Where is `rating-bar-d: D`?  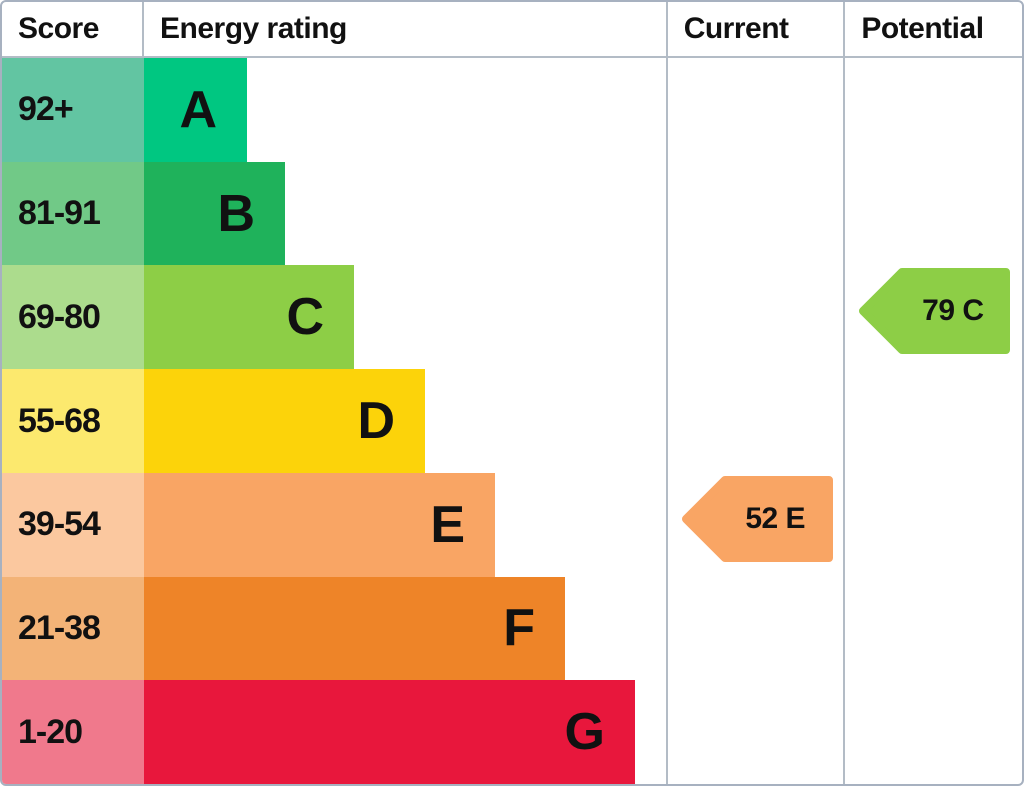
rating-bar-d: D is located at coordinates (284, 421).